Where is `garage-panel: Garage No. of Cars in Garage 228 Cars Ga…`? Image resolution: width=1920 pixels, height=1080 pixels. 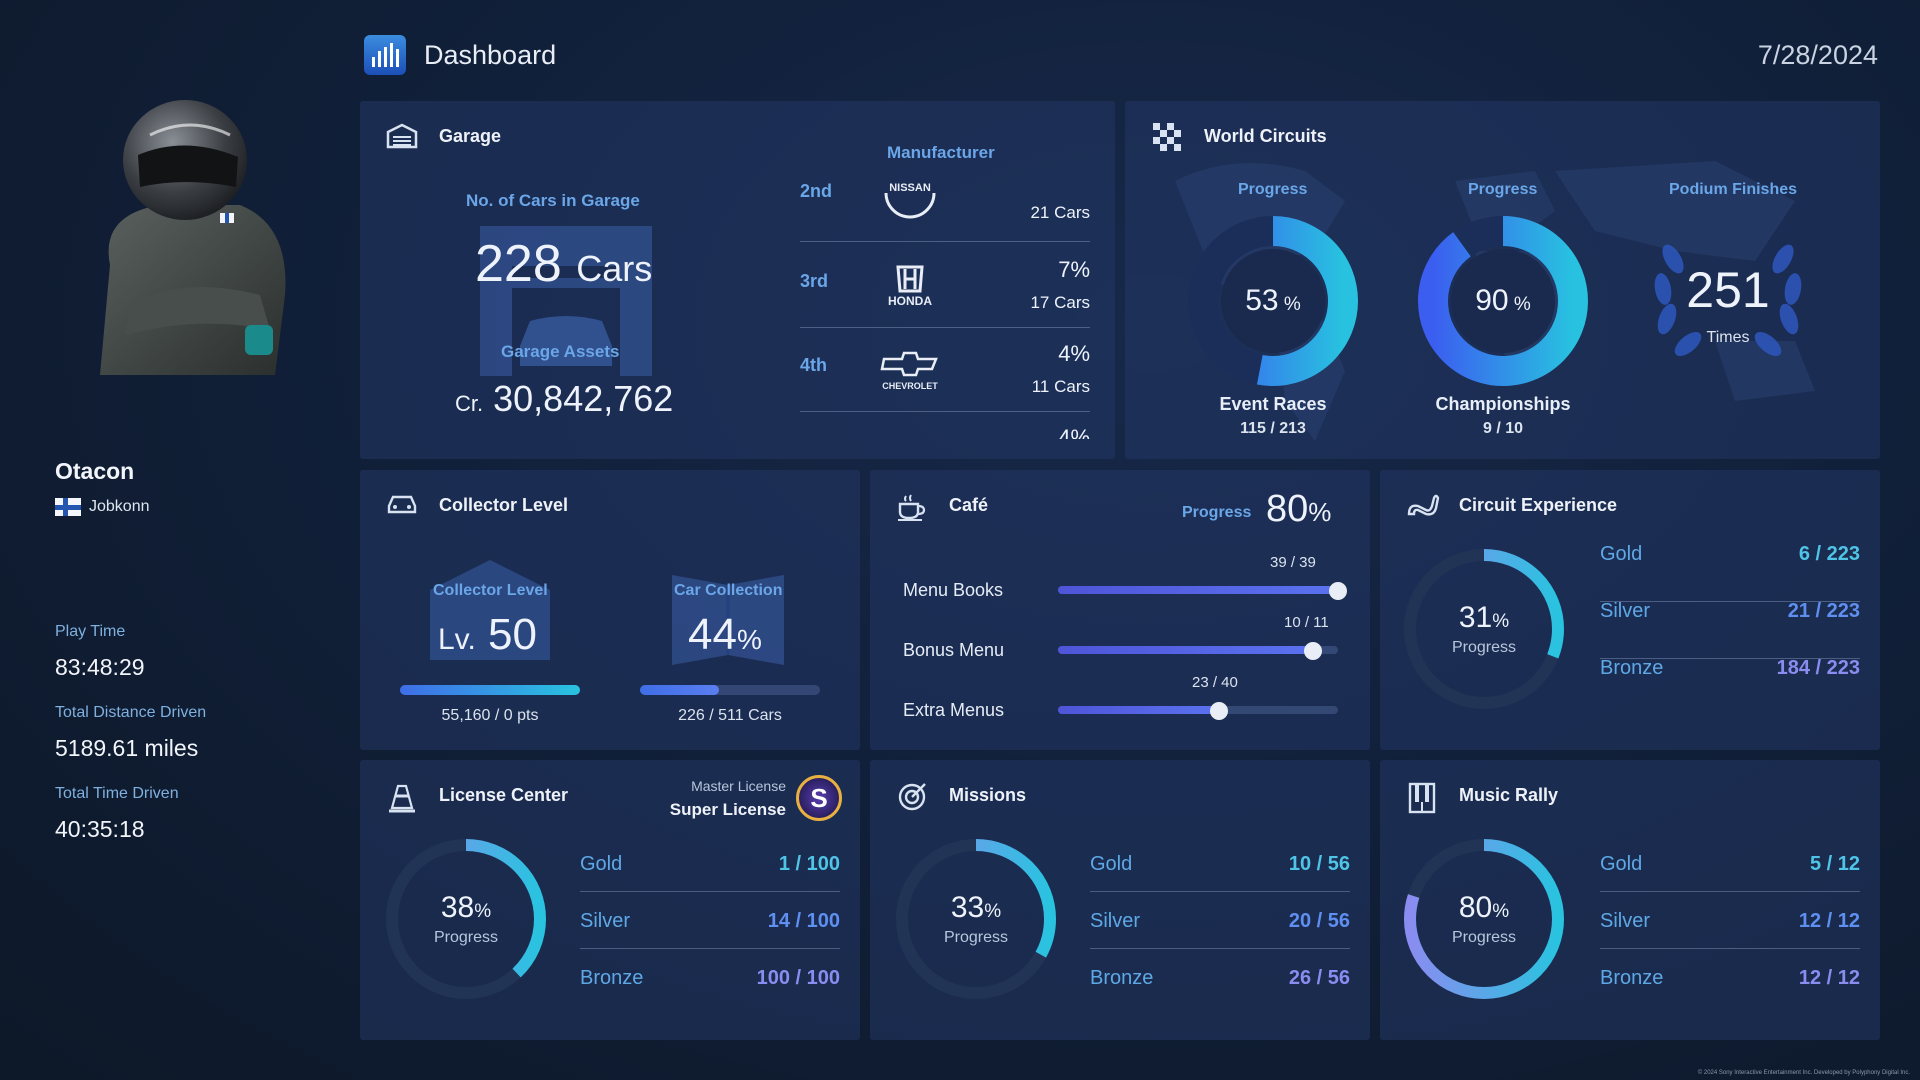
garage-panel: Garage No. of Cars in Garage 228 Cars Ga… is located at coordinates (737, 280).